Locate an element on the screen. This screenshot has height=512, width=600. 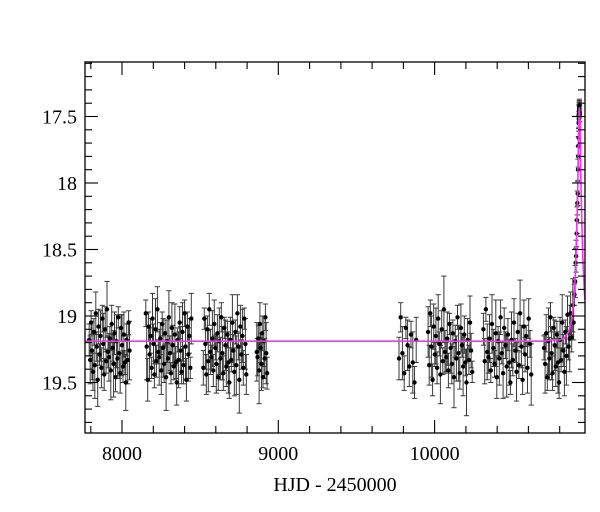
svg-text: 19 is located at coordinates (67, 317).